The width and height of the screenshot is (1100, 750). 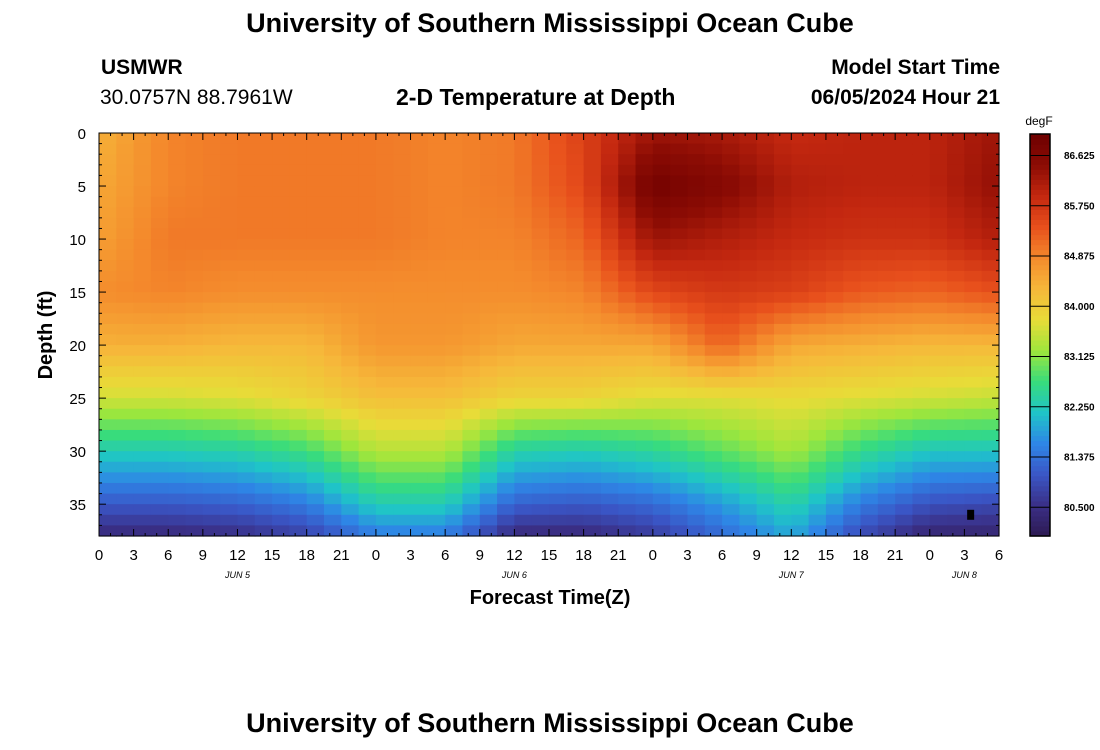 What do you see at coordinates (1038, 121) in the screenshot?
I see `colorbar-unit-label: degF` at bounding box center [1038, 121].